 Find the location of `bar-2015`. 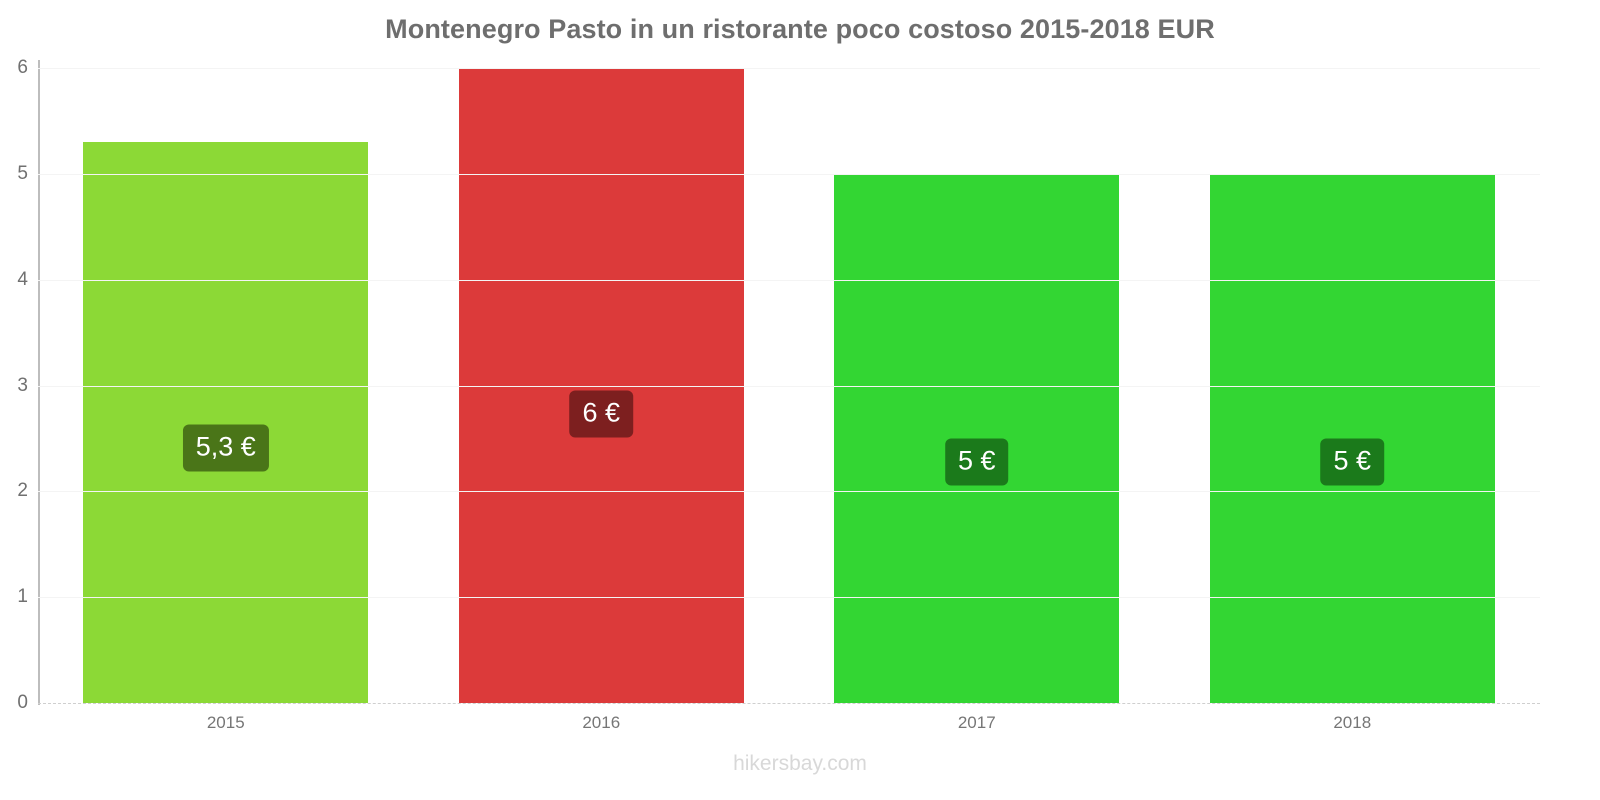

bar-2015 is located at coordinates (226, 422).